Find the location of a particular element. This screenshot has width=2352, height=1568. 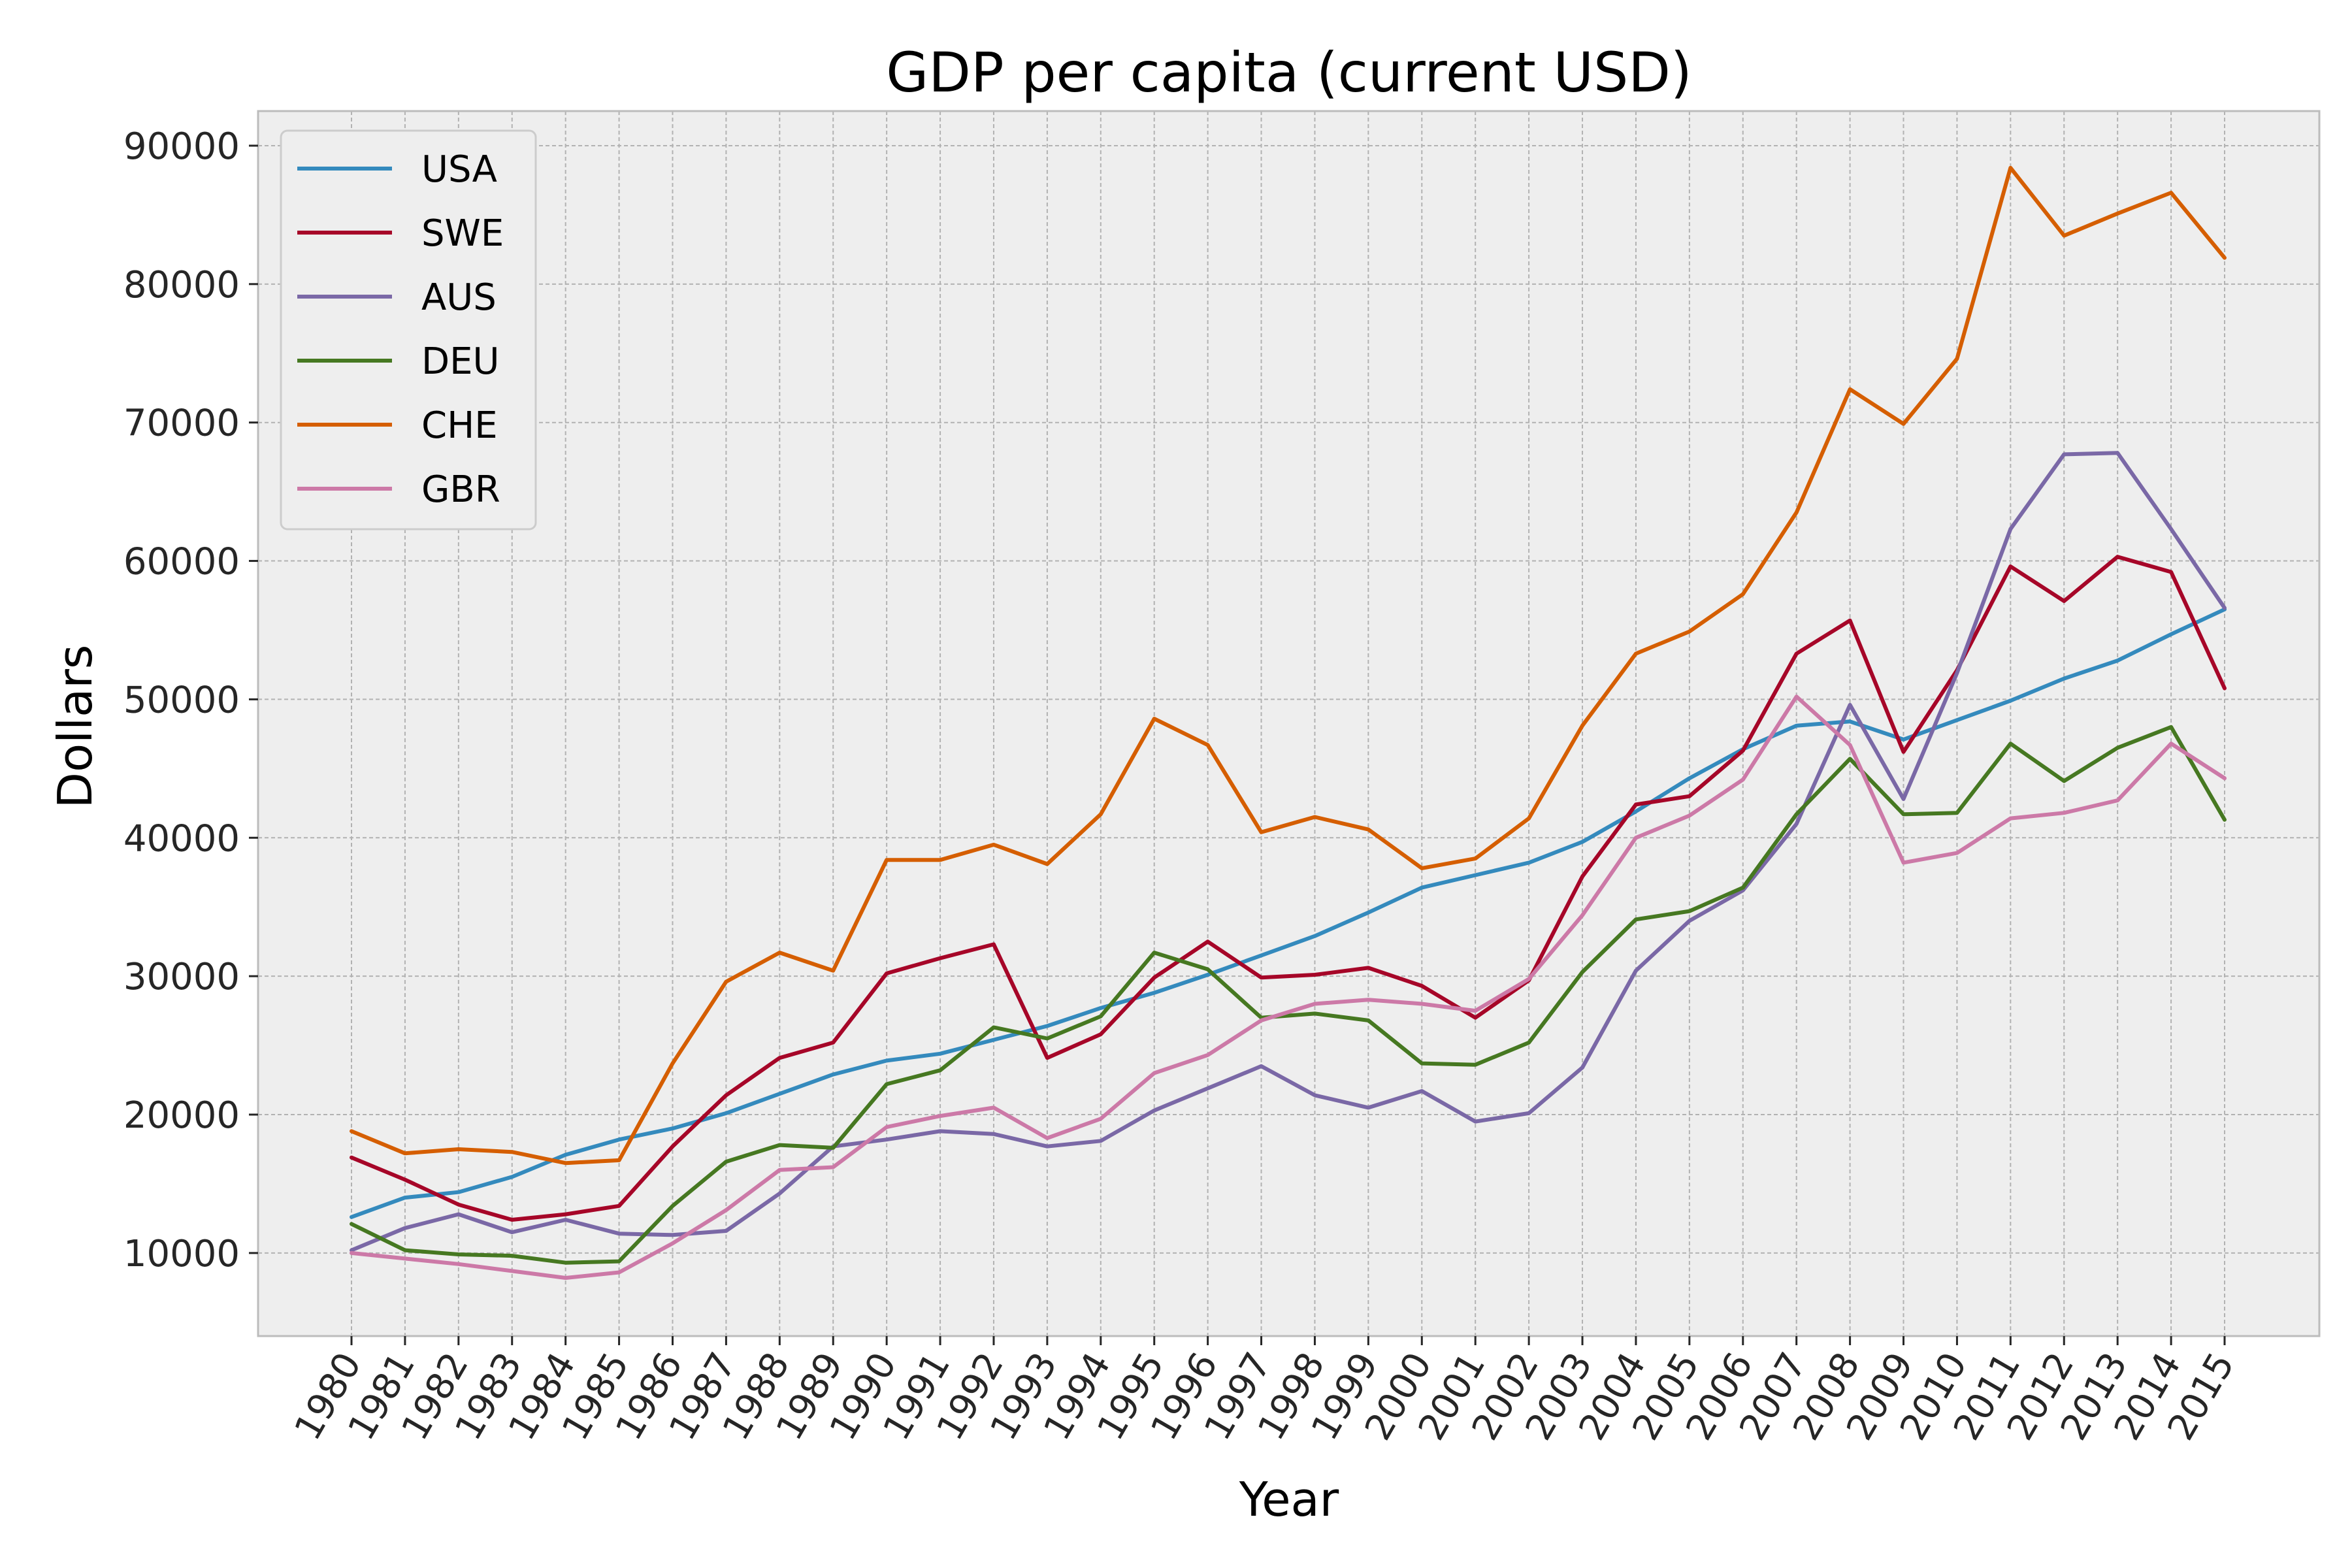

y-tick-label: 60000 is located at coordinates (181, 562).